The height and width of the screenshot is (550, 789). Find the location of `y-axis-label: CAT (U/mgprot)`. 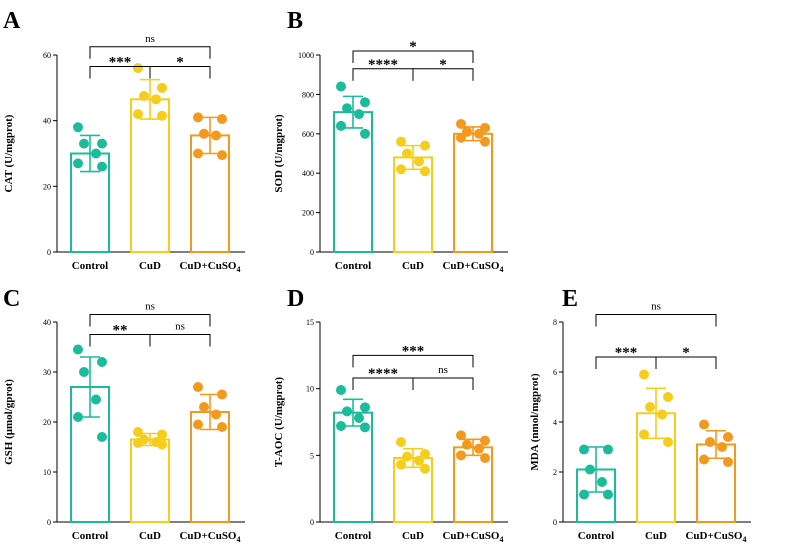

y-axis-label: CAT (U/mgprot) is located at coordinates (9, 153).